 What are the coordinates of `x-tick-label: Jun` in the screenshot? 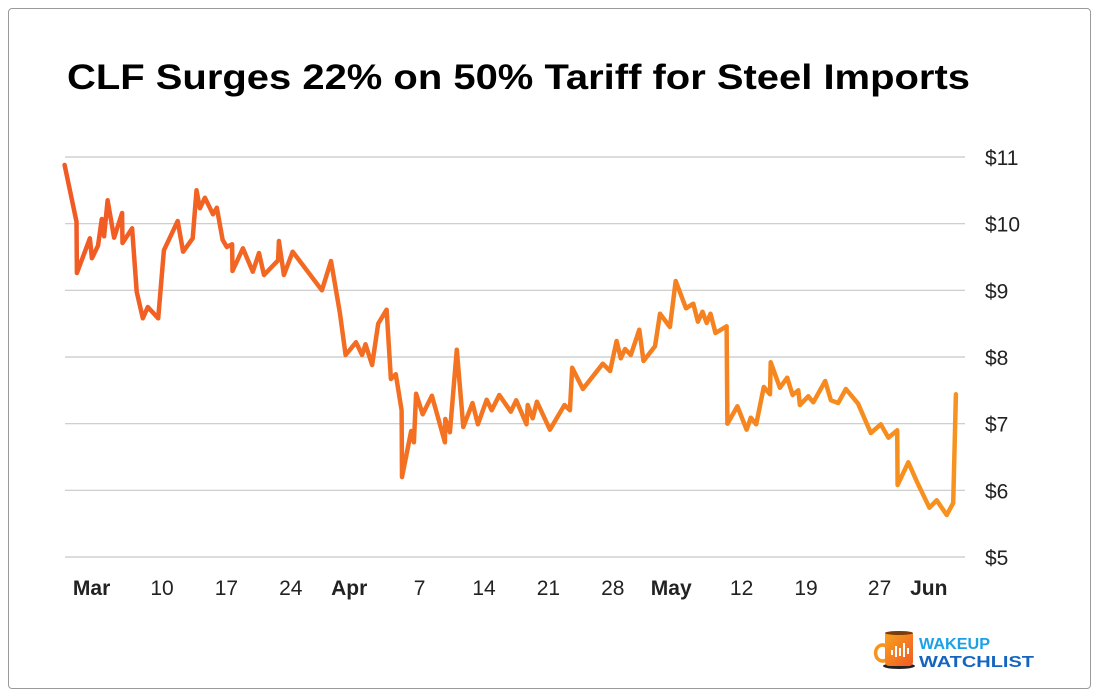 It's located at (928, 588).